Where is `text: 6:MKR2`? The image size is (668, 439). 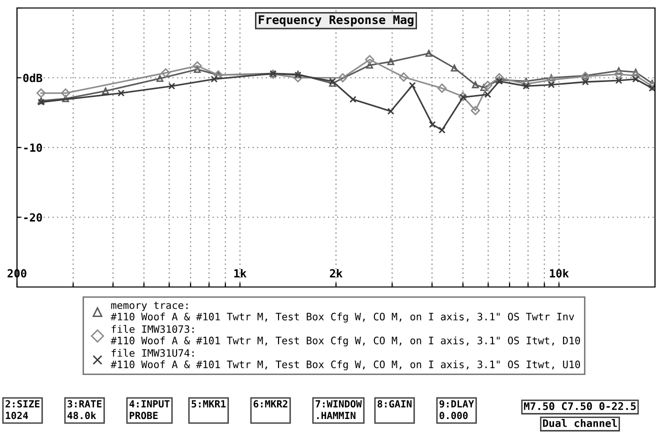 text: 6:MKR2 is located at coordinates (271, 404).